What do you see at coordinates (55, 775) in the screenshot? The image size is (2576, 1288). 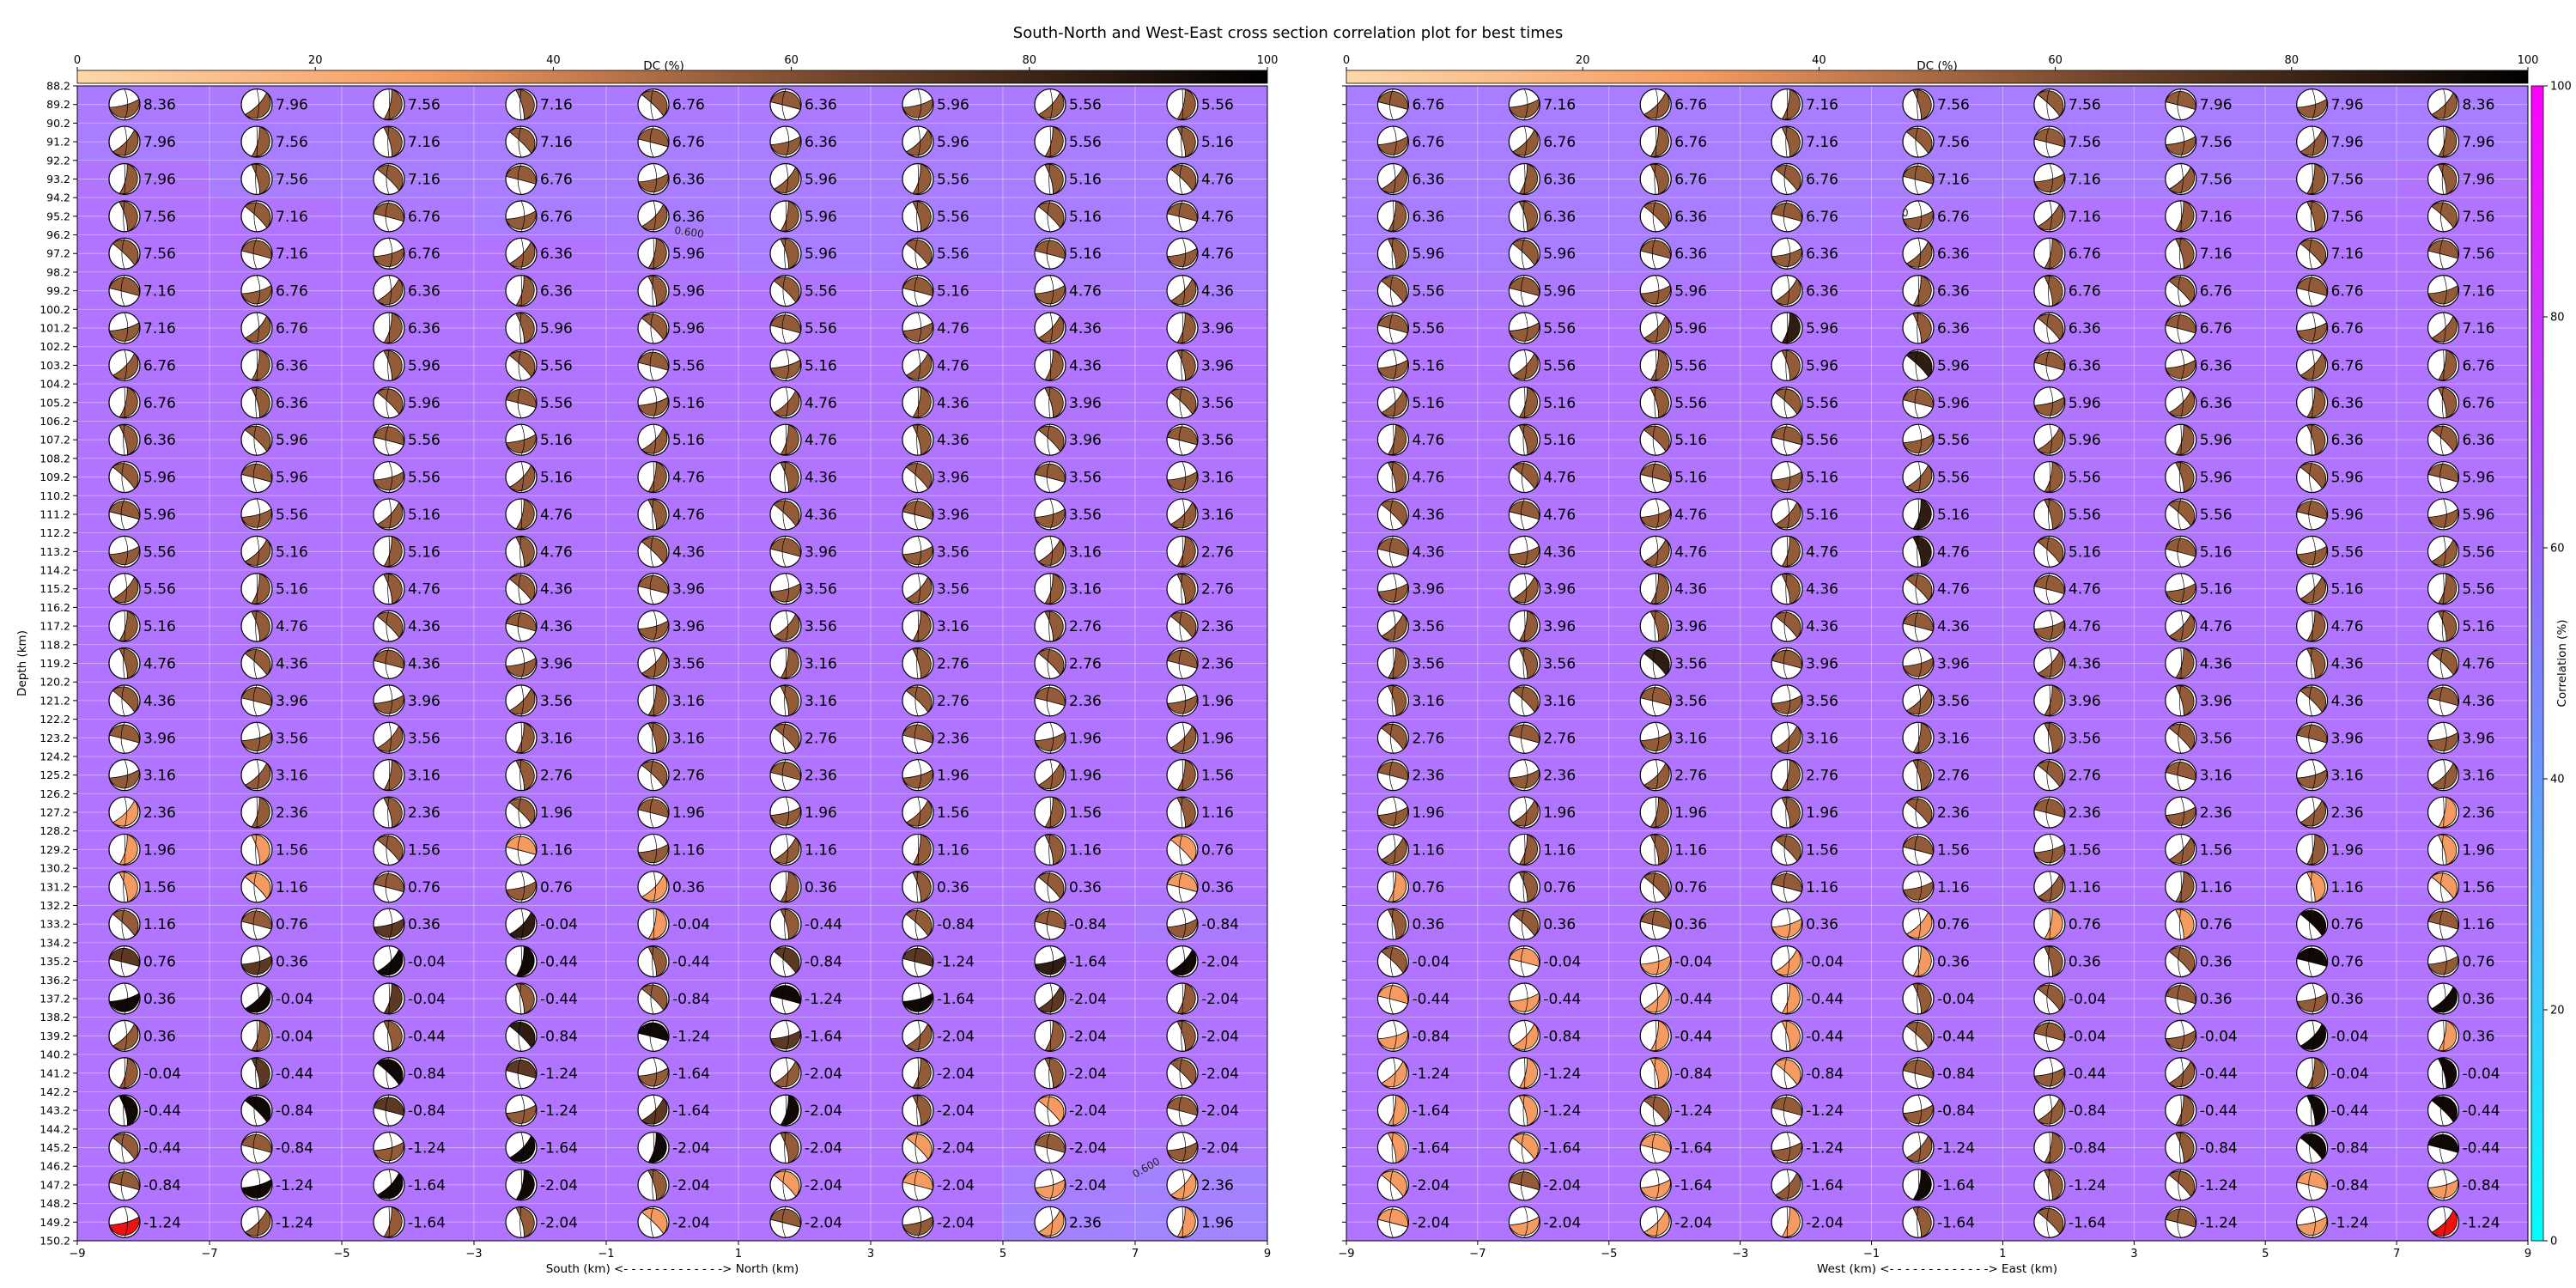 I see `y-tick-label: 125.2` at bounding box center [55, 775].